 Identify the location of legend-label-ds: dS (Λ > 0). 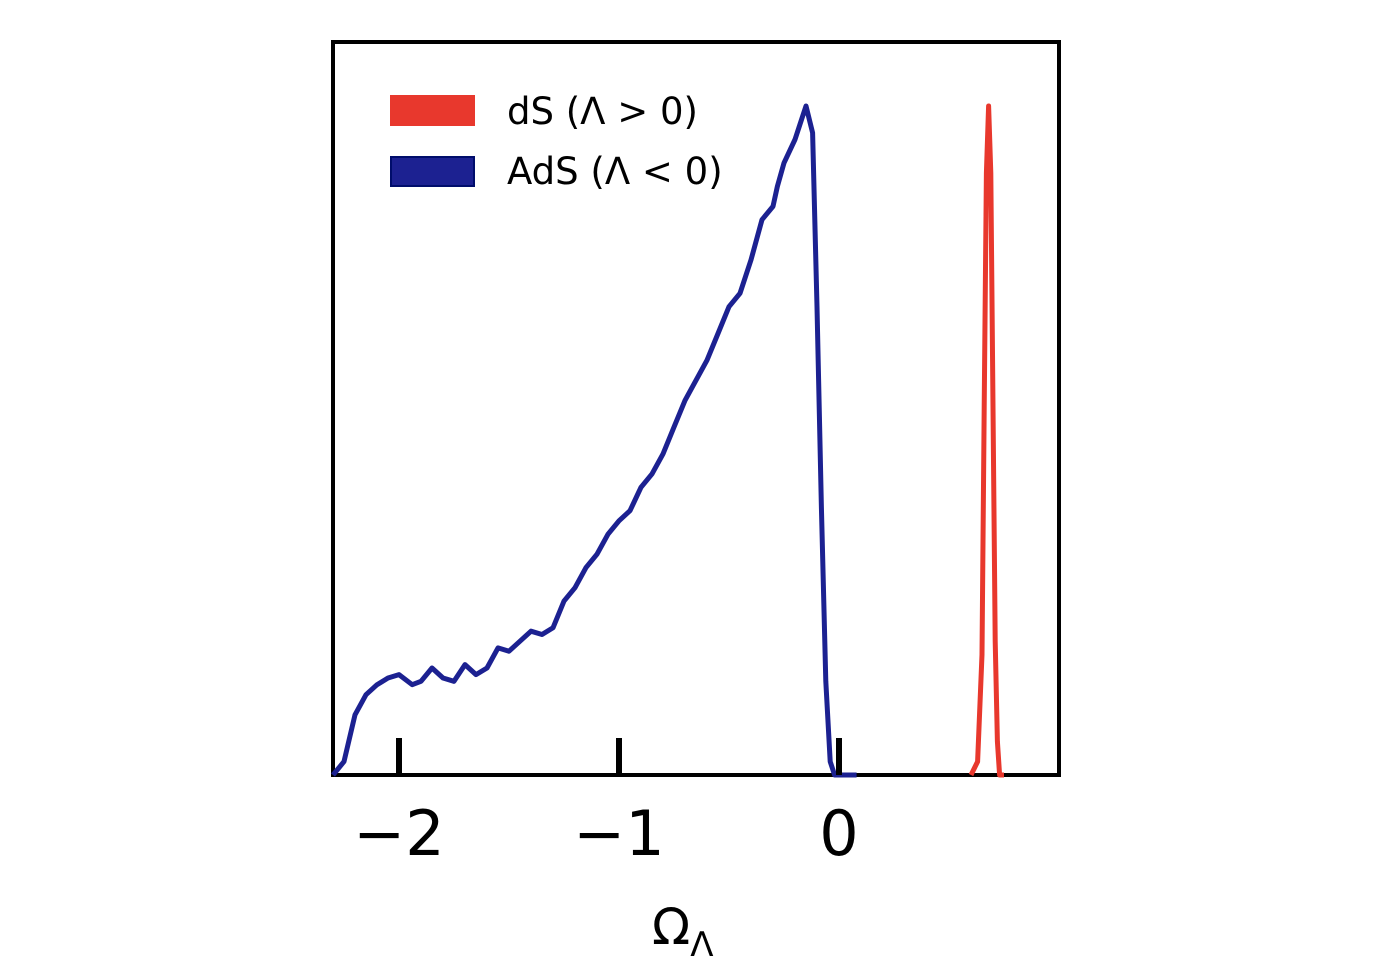
(602, 111).